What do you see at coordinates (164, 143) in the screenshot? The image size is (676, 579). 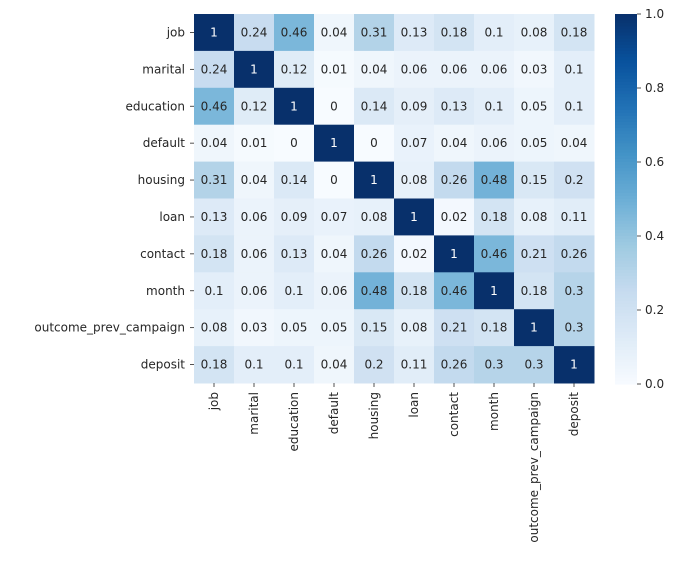 I see `y-tick-label: default` at bounding box center [164, 143].